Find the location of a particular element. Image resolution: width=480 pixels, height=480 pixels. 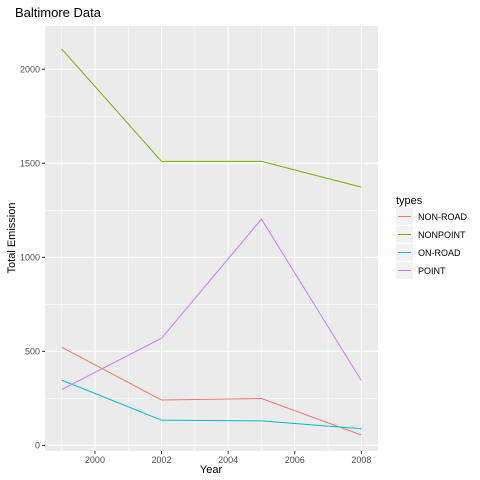

legend: types NON-ROAD NONPOINT ON-ROAD POINT is located at coordinates (431, 237).